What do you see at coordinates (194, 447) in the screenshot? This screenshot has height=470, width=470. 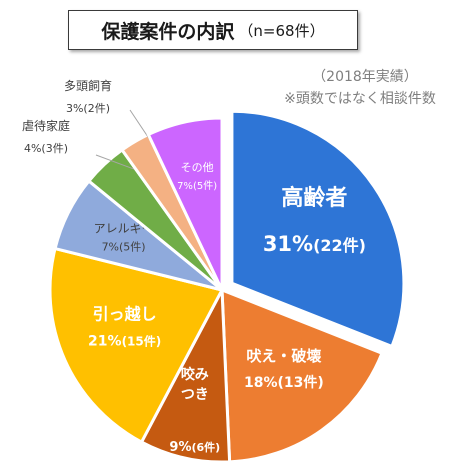 I see `slice-value-2: 9%(6件)` at bounding box center [194, 447].